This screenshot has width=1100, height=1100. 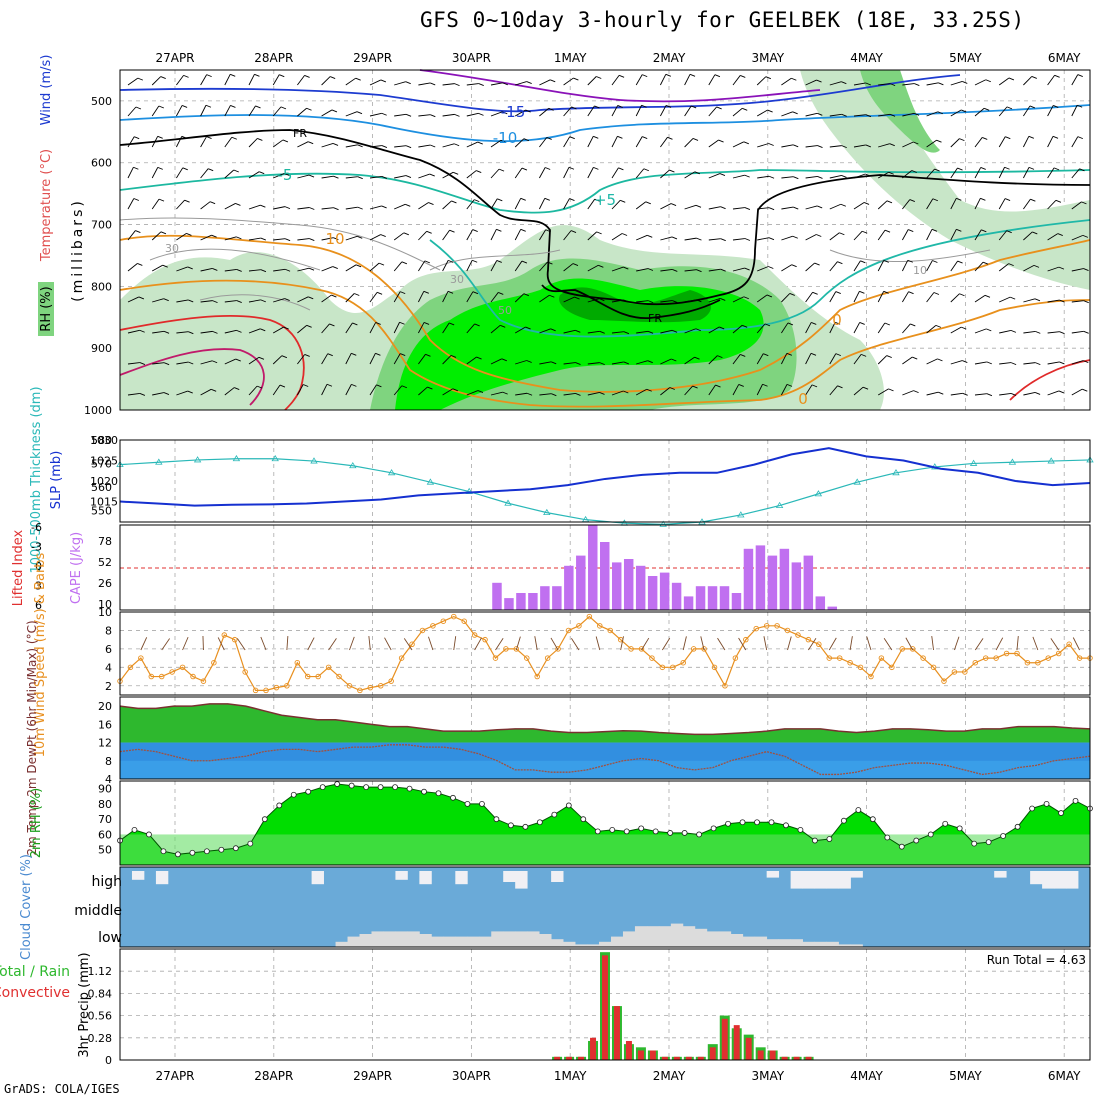 What do you see at coordinates (62, 1089) in the screenshot?
I see `credit-label: GrADS: COLA/IGES` at bounding box center [62, 1089].